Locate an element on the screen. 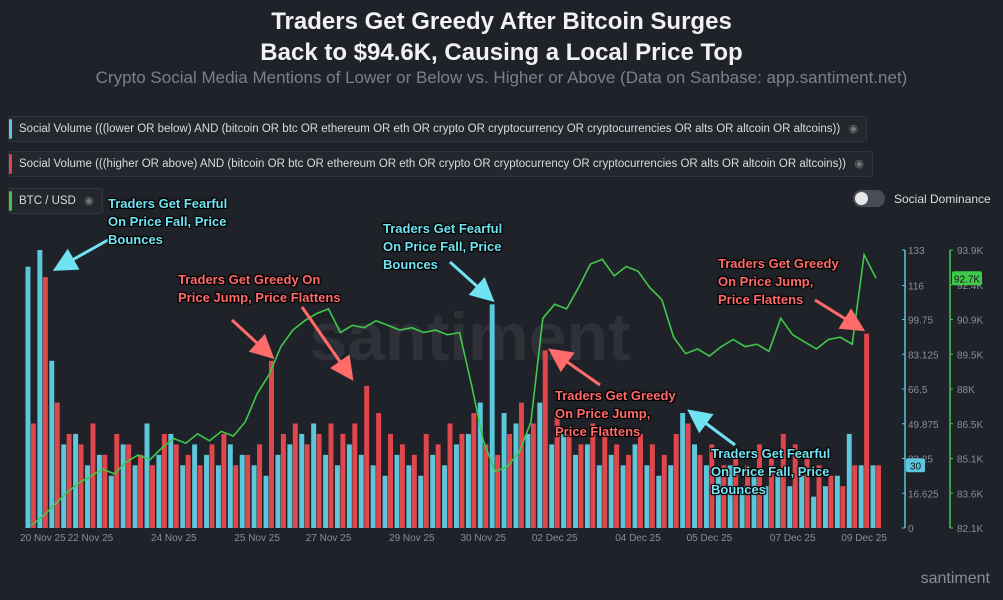  y-tick-label: 66.5 is located at coordinates (918, 390).